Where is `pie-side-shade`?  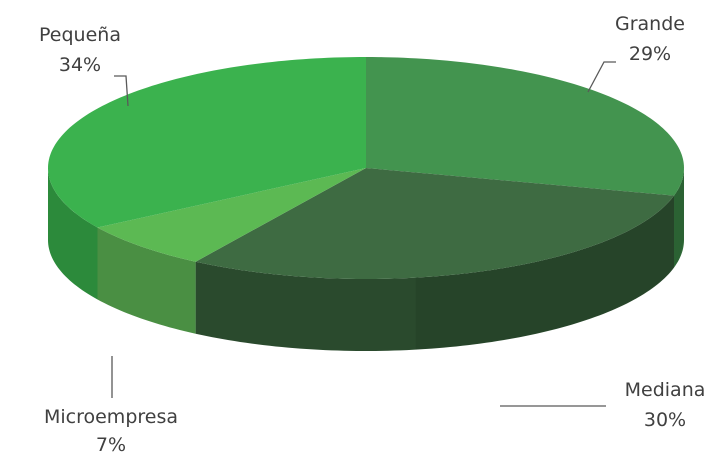
pie-side-shade is located at coordinates (549, 259).